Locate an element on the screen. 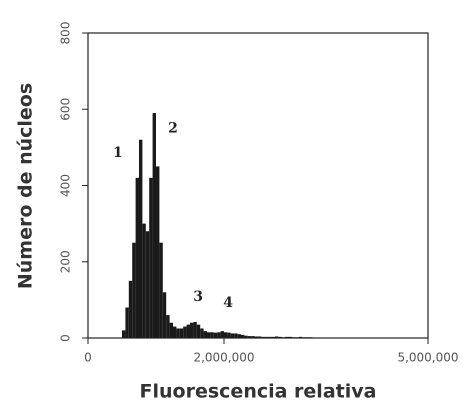 This screenshot has height=409, width=470. y-tick-label: 800 is located at coordinates (66, 33).